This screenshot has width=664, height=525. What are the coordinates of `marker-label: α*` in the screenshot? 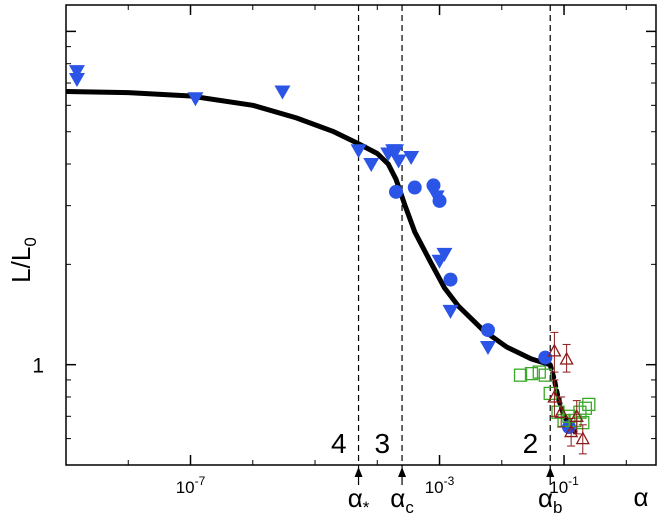 It's located at (359, 500).